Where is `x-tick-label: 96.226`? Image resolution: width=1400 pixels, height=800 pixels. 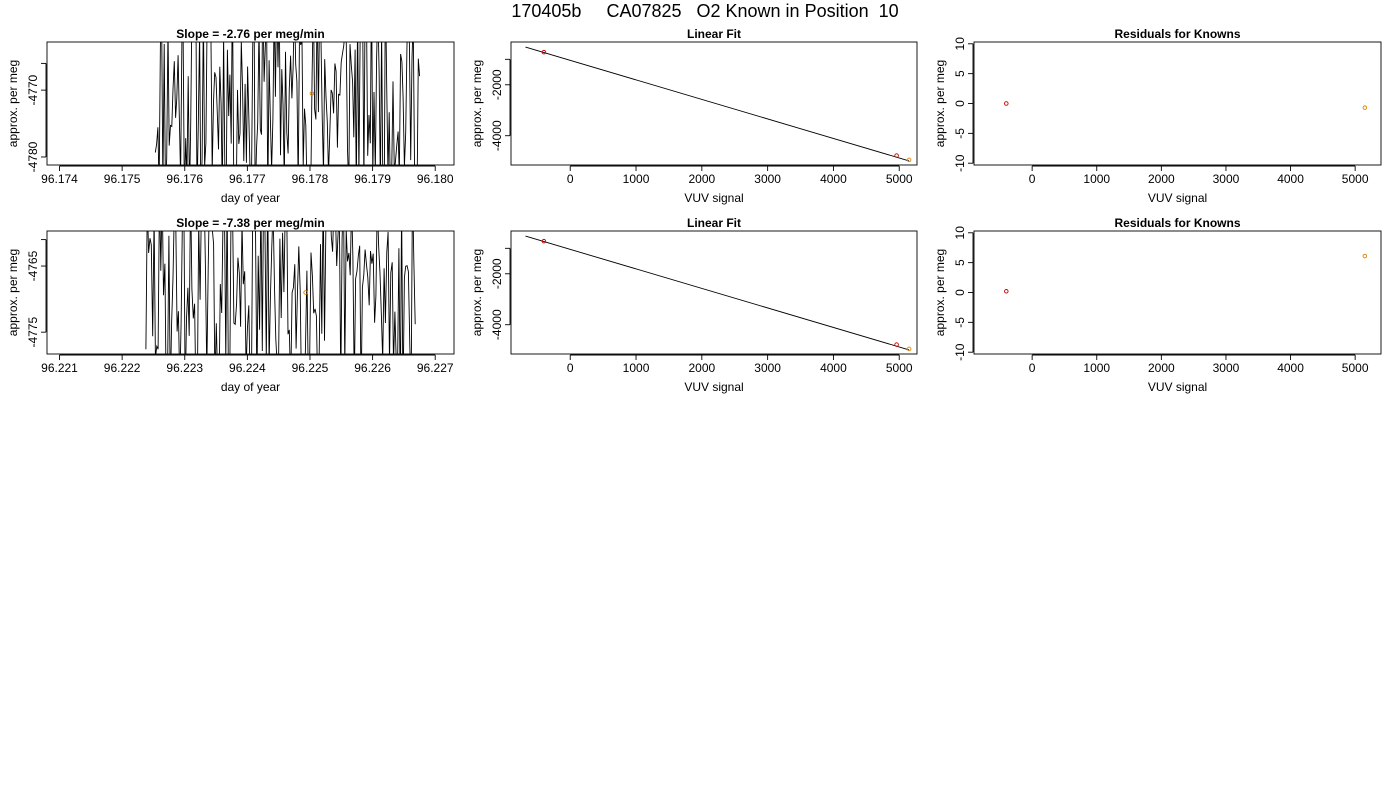 x-tick-label: 96.226 is located at coordinates (372, 368).